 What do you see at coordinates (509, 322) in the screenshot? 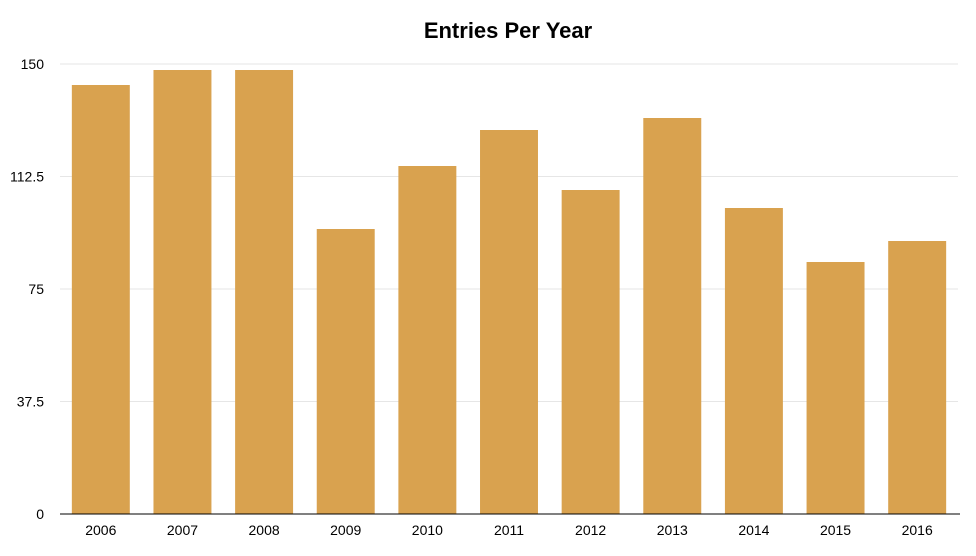
I see `bar-2011` at bounding box center [509, 322].